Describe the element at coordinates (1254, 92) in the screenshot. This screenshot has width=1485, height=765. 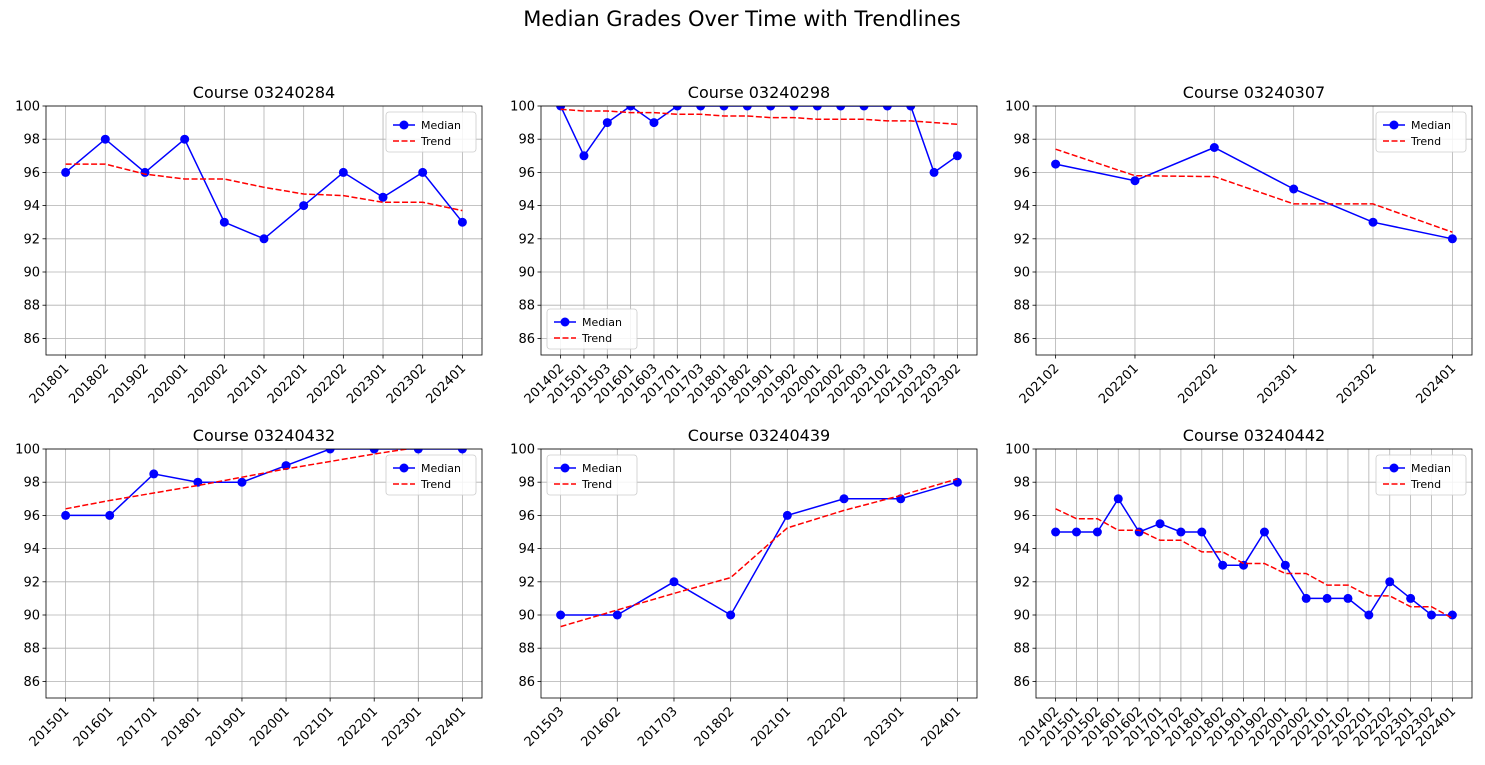
I see `subplot-title: Course 03240307` at that location.